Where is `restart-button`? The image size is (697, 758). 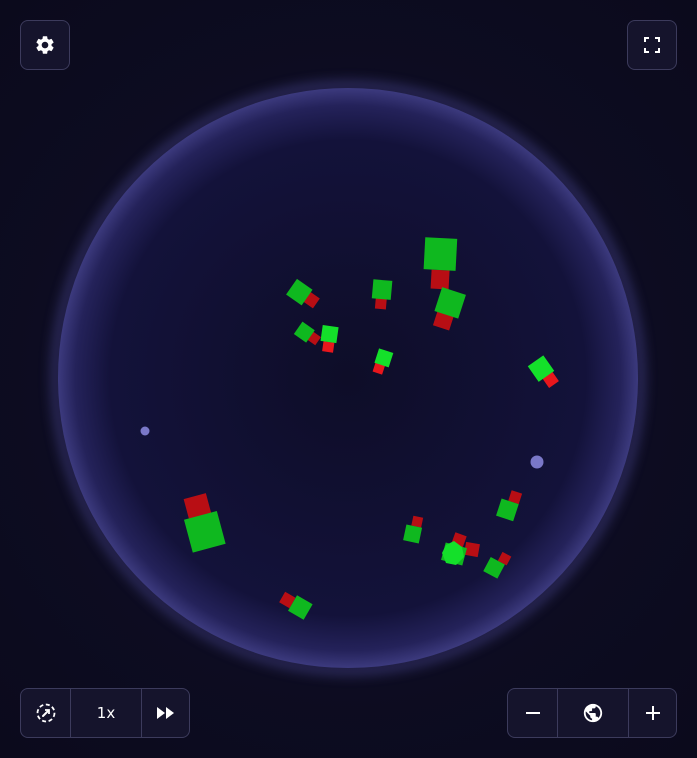 restart-button is located at coordinates (45, 713).